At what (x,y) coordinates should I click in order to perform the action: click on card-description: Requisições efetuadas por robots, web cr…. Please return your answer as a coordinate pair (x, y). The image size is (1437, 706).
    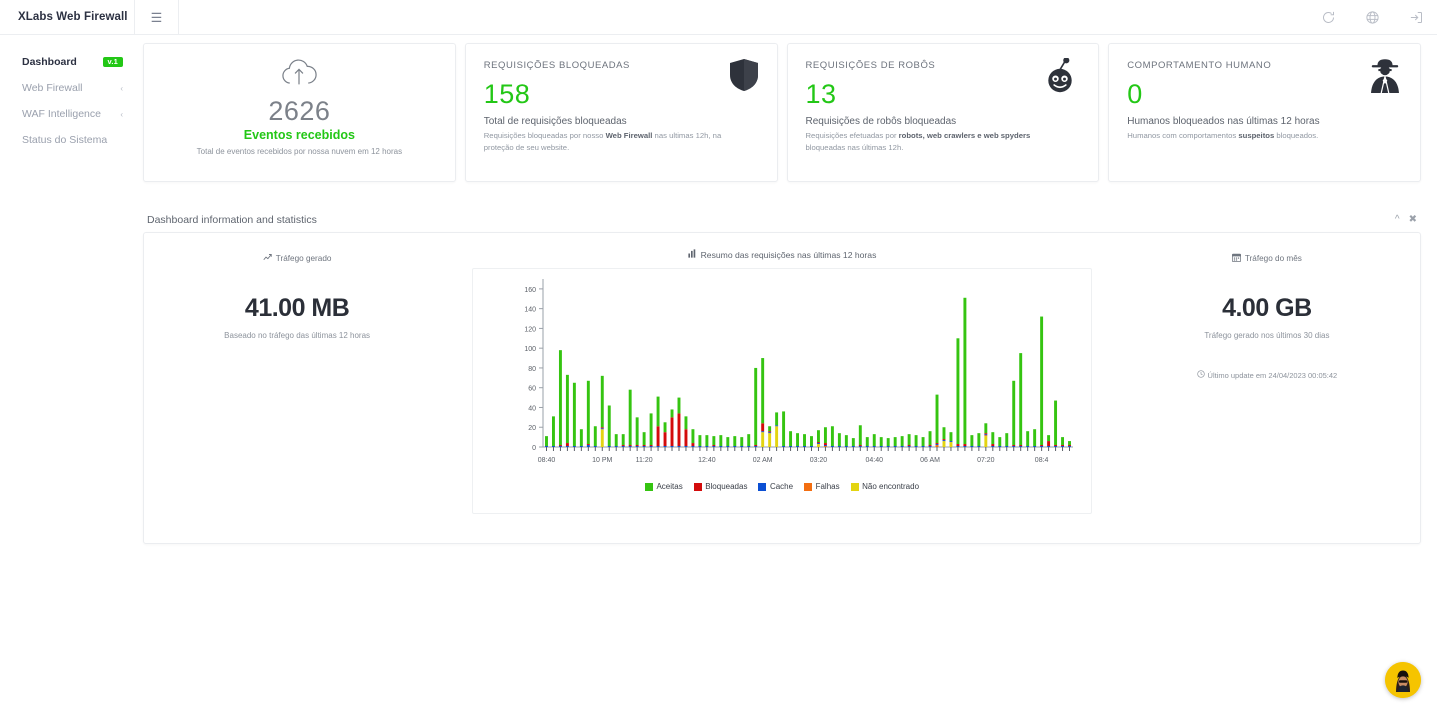
    Looking at the image, I should click on (918, 141).